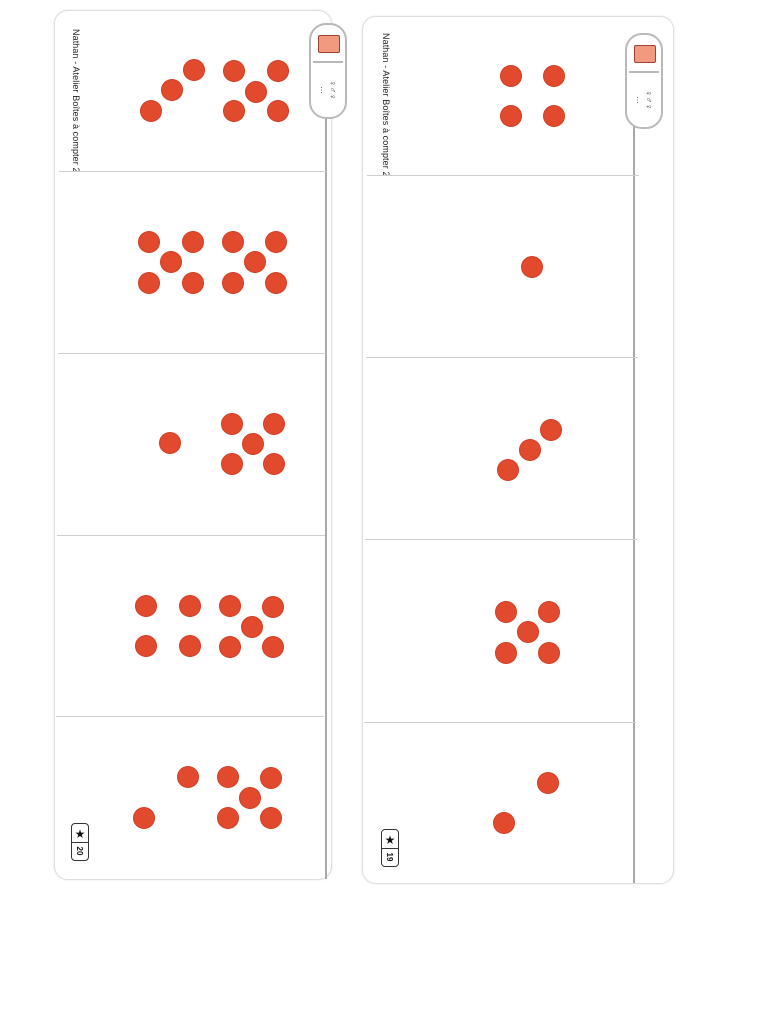 Image resolution: width=768 pixels, height=1024 pixels. What do you see at coordinates (390, 857) in the screenshot?
I see `page-number: 19` at bounding box center [390, 857].